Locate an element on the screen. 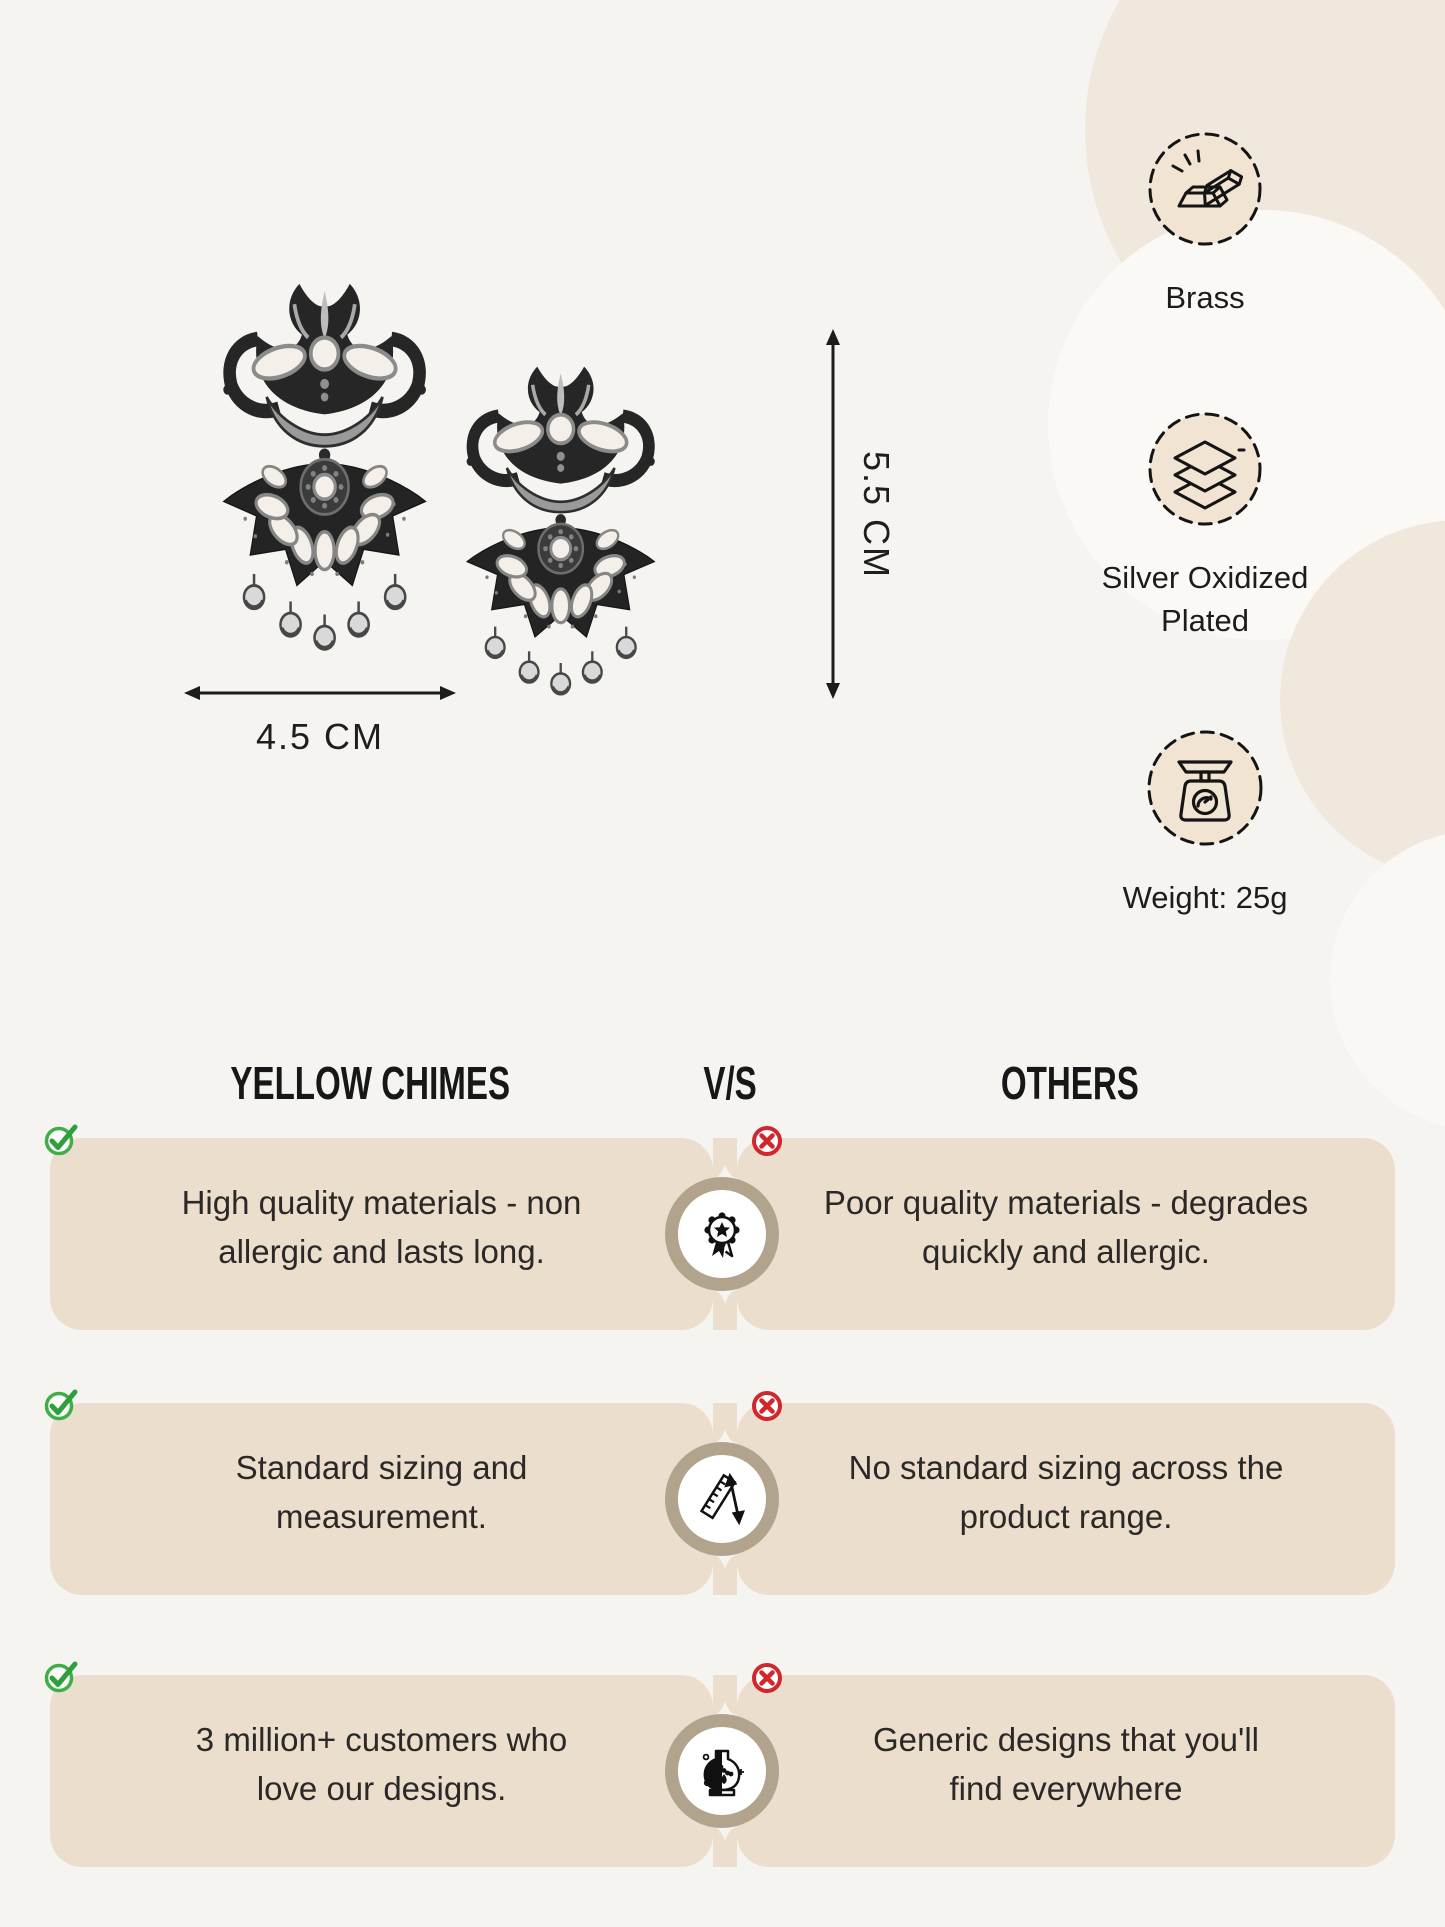 This screenshot has width=1445, height=1927. height-dimension-label: 5.5 CM is located at coordinates (876, 515).